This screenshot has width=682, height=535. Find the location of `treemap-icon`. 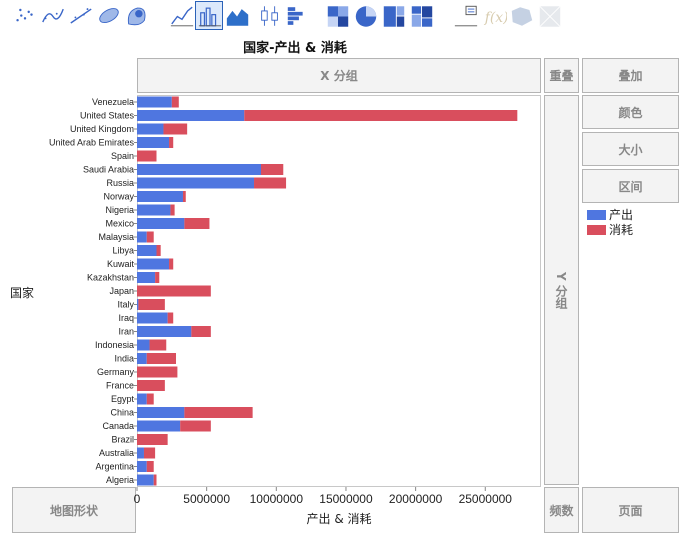

treemap-icon is located at coordinates (394, 16).